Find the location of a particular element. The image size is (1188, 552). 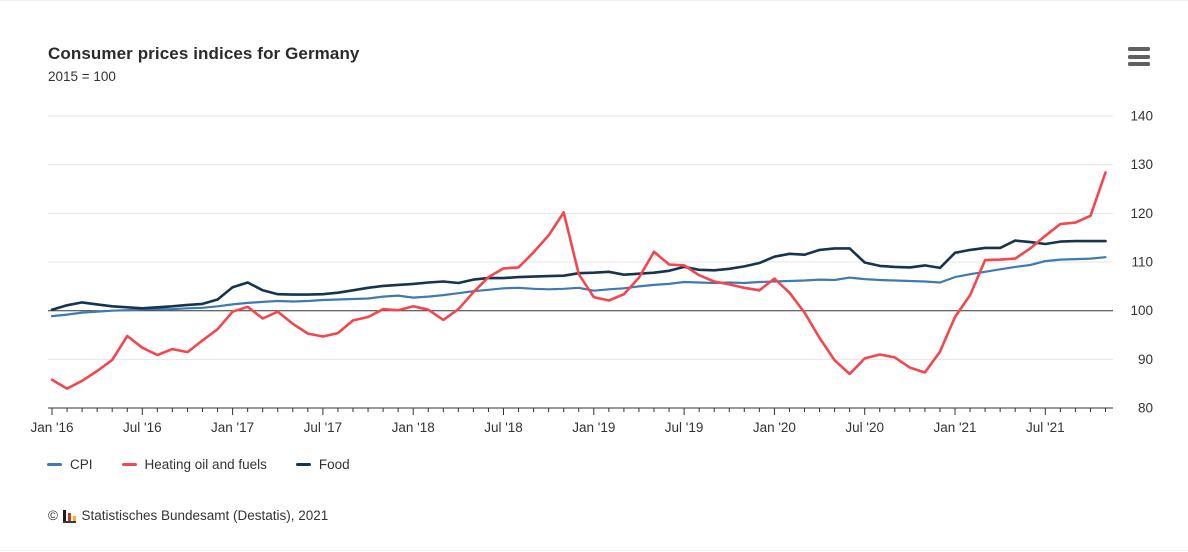

x-axis-label: Jul '16 is located at coordinates (142, 427).